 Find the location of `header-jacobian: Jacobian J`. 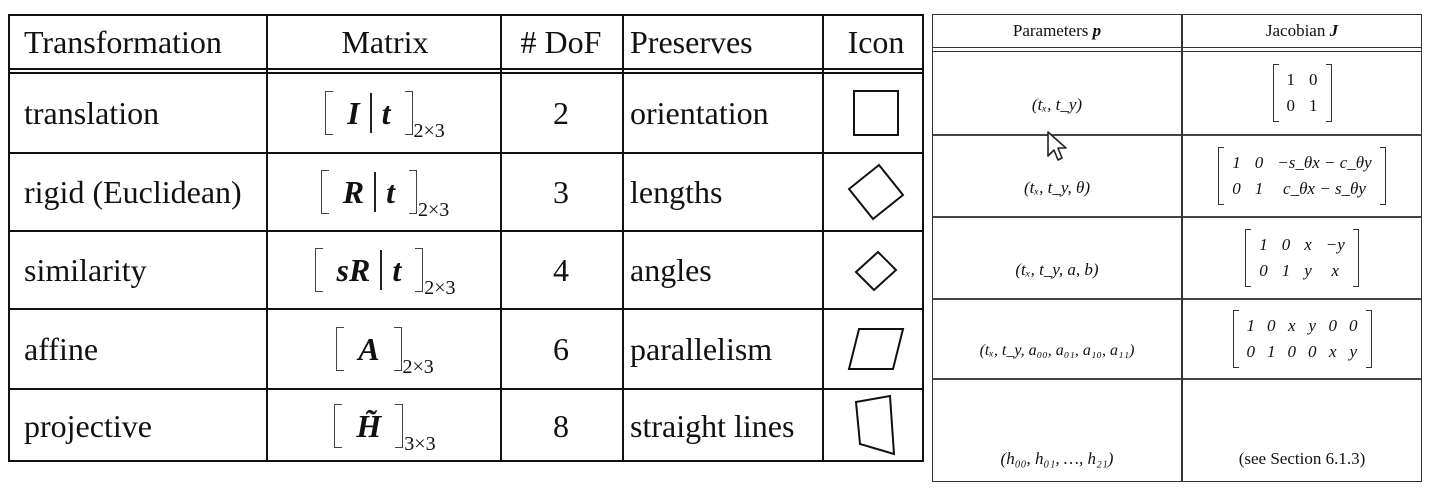

header-jacobian: Jacobian J is located at coordinates (1302, 30).